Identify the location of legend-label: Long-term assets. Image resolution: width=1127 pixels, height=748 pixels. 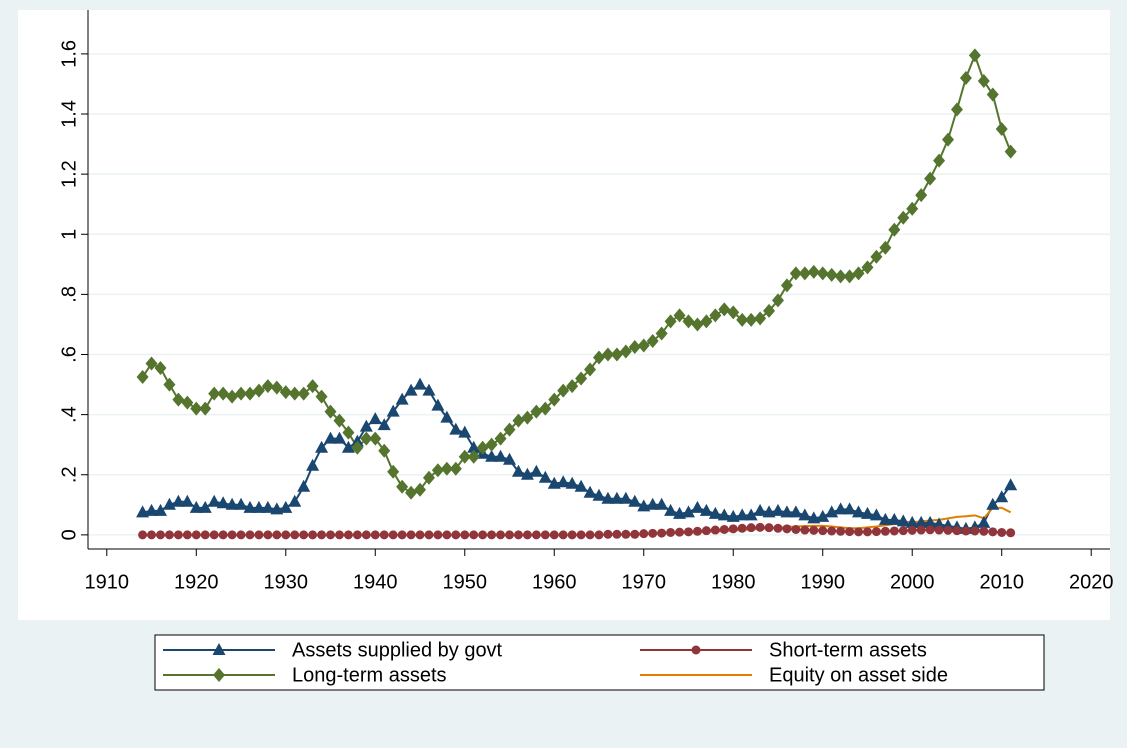
(369, 675).